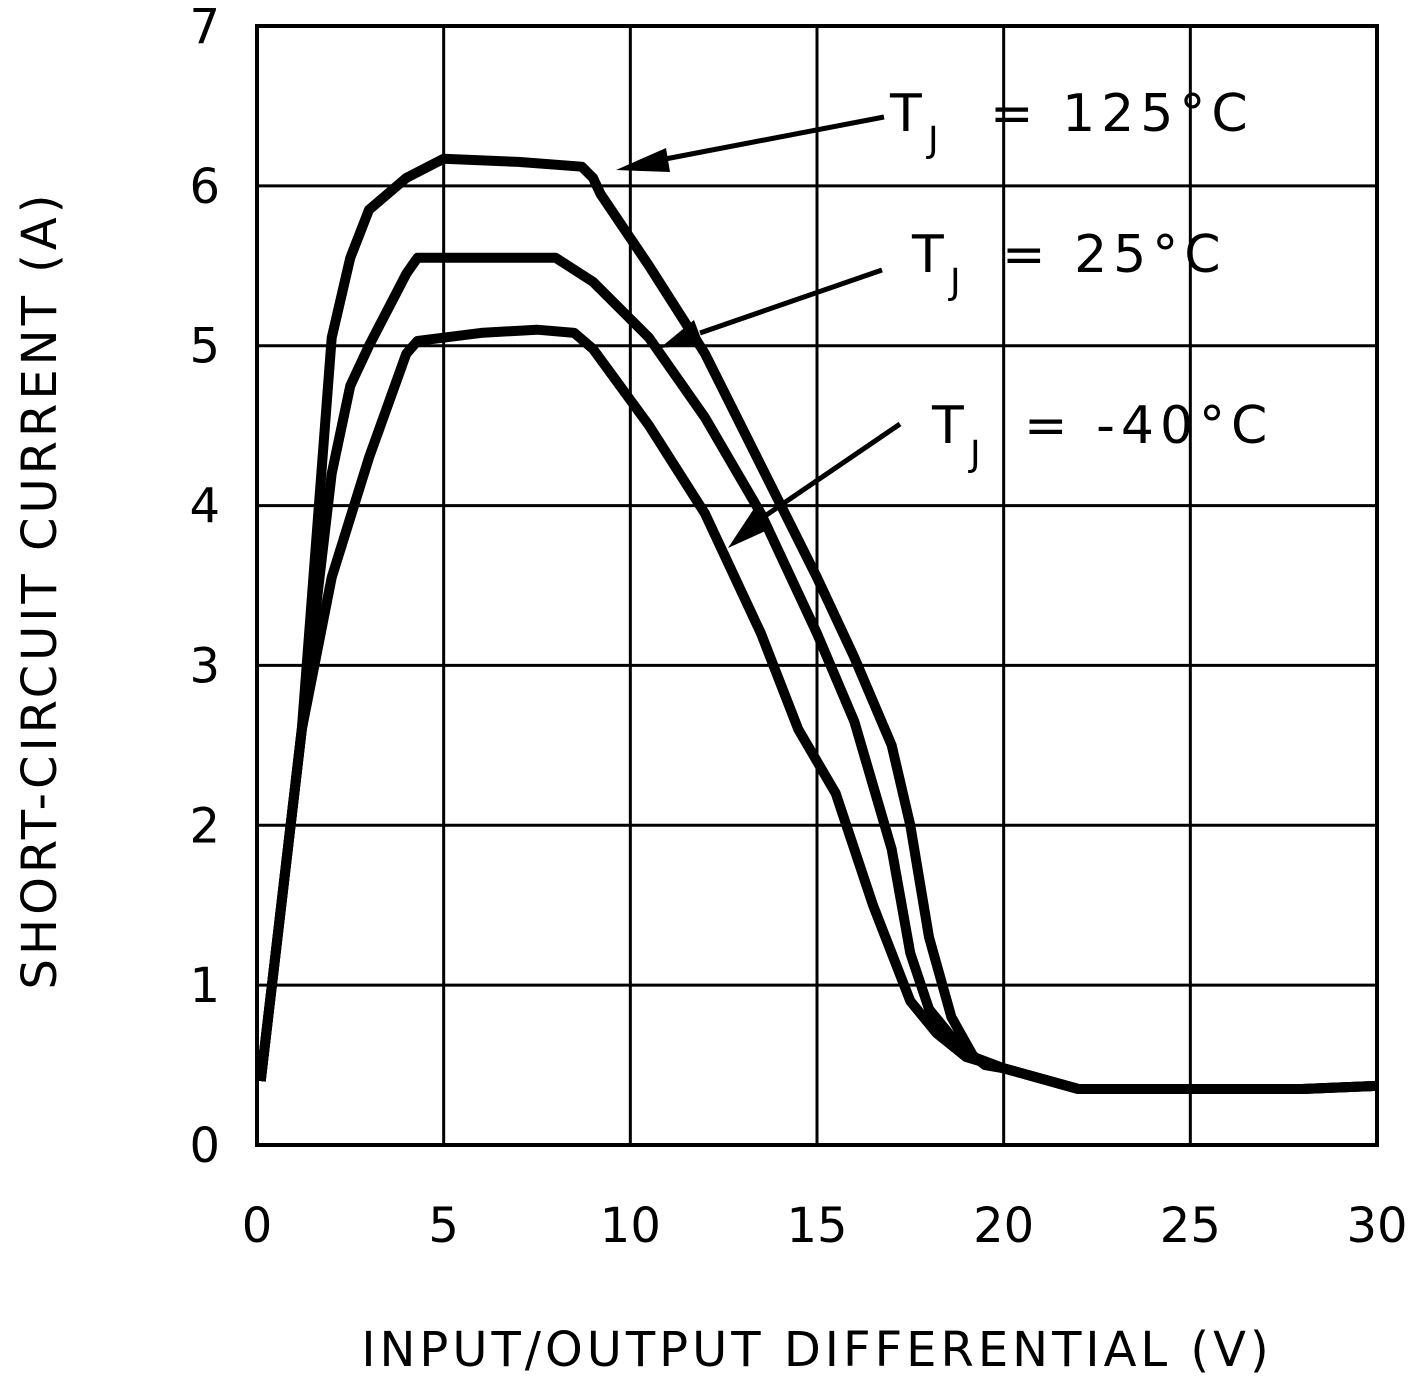 The image size is (1408, 1376). Describe the element at coordinates (257, 1226) in the screenshot. I see `x-tick-label-0: 0` at that location.